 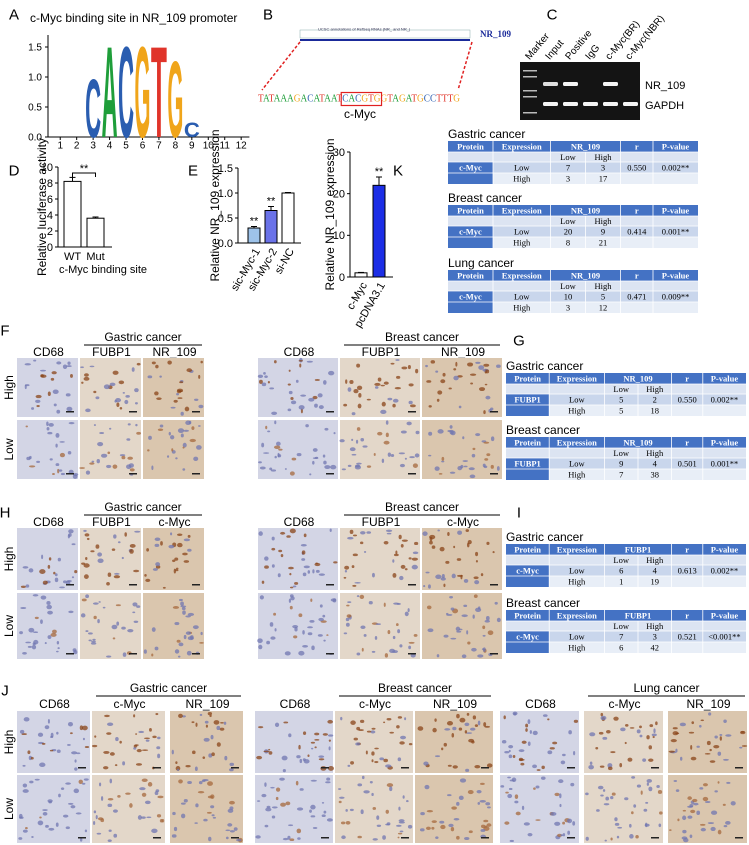 I want to click on column-header: Expression, so click(x=577, y=378).